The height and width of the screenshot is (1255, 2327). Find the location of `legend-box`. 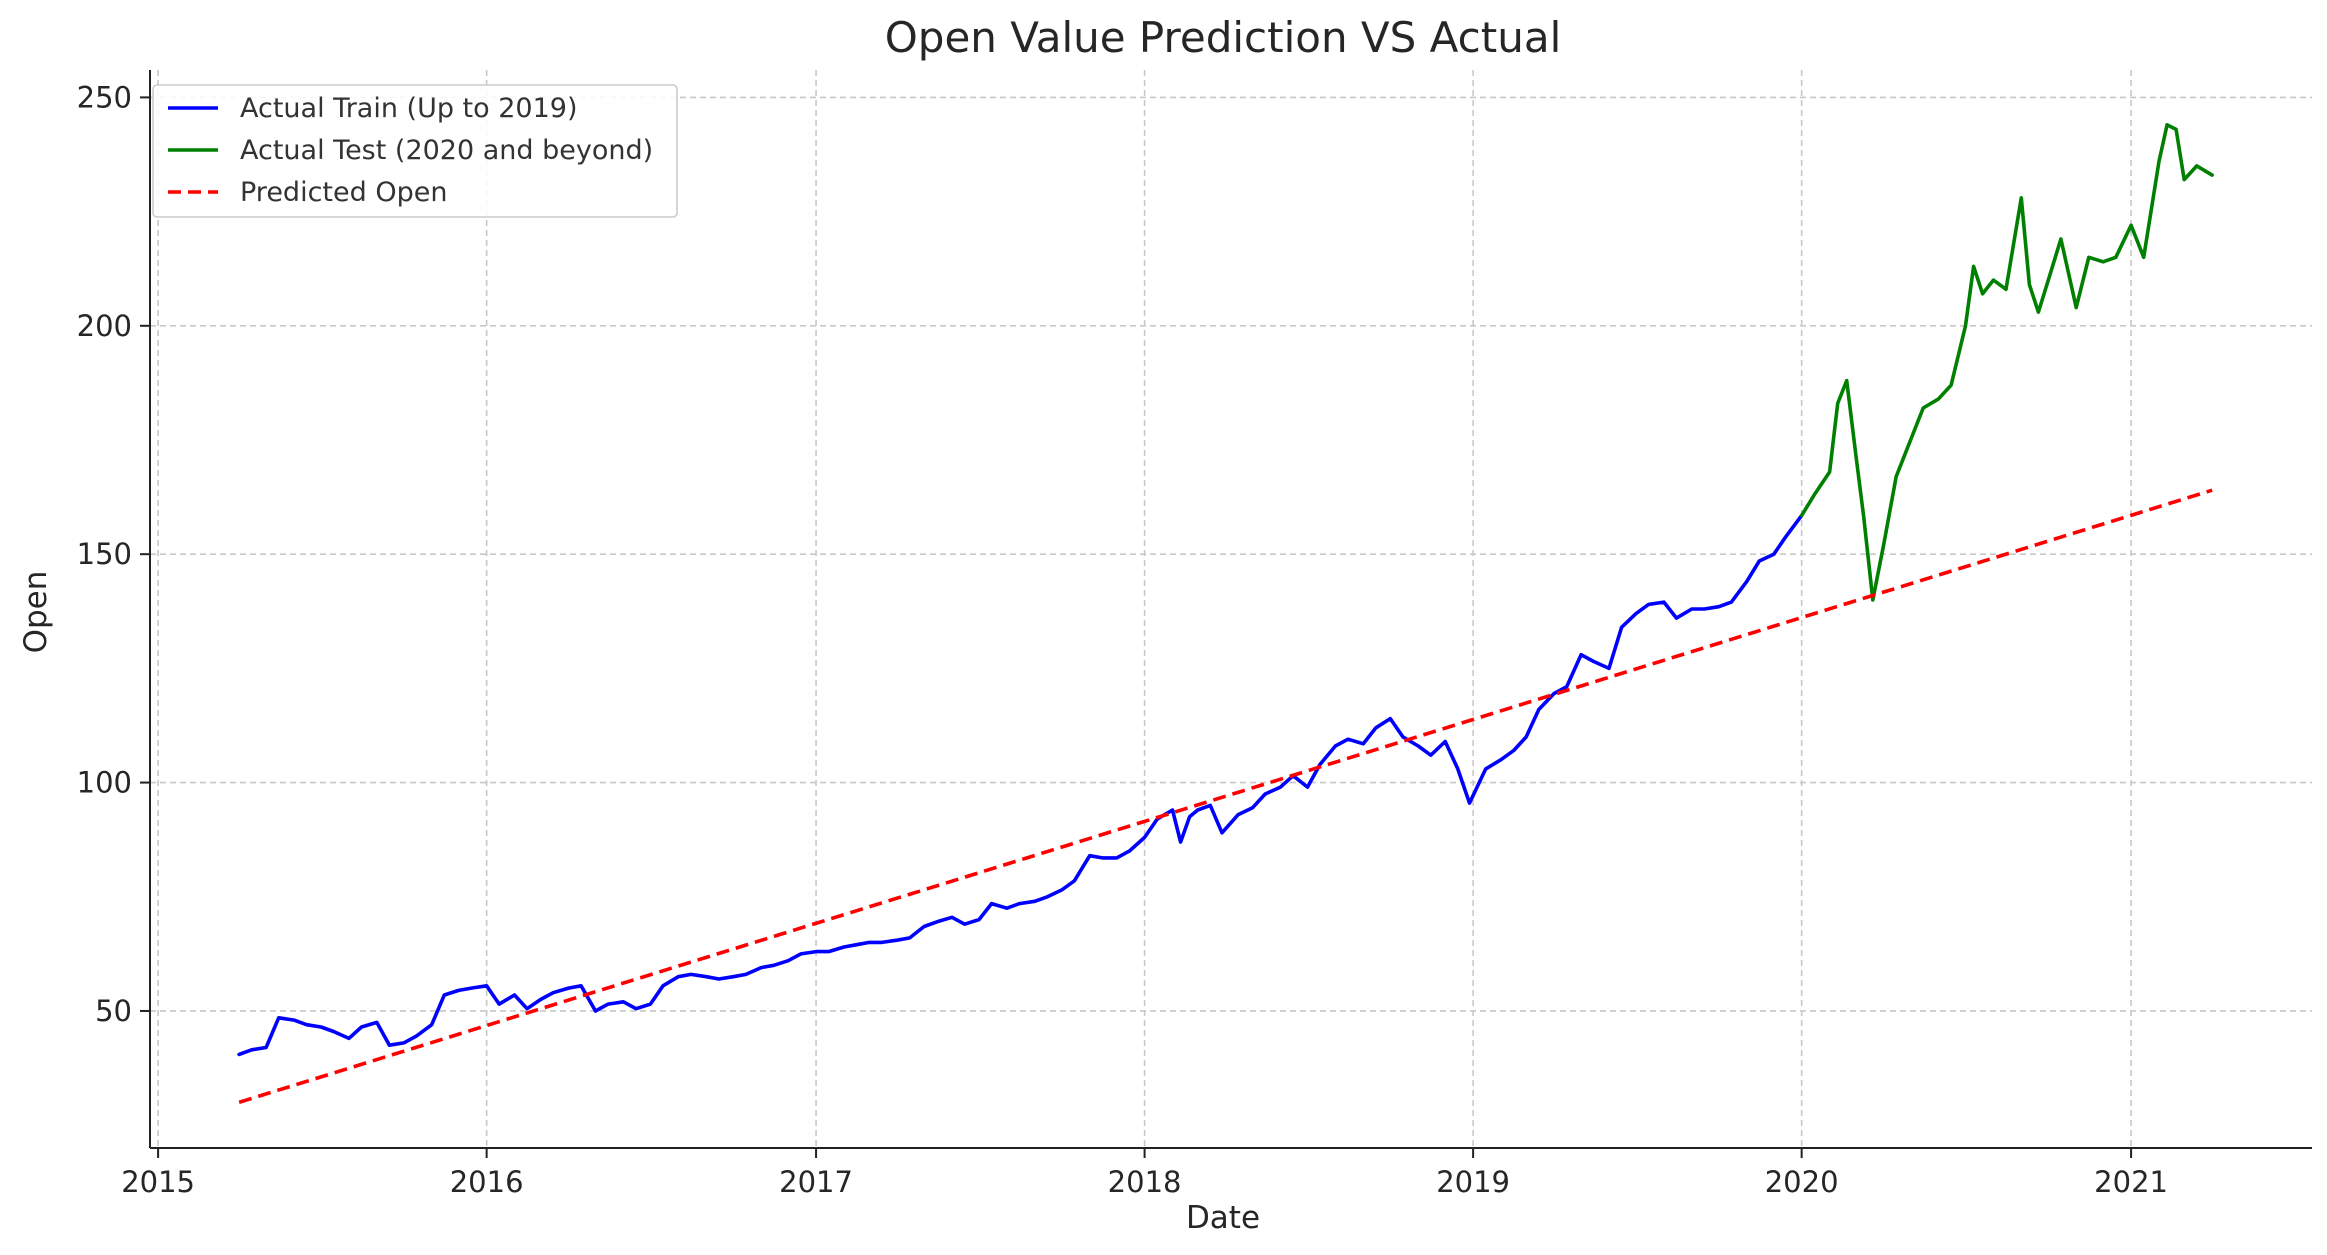

legend-box is located at coordinates (415, 151).